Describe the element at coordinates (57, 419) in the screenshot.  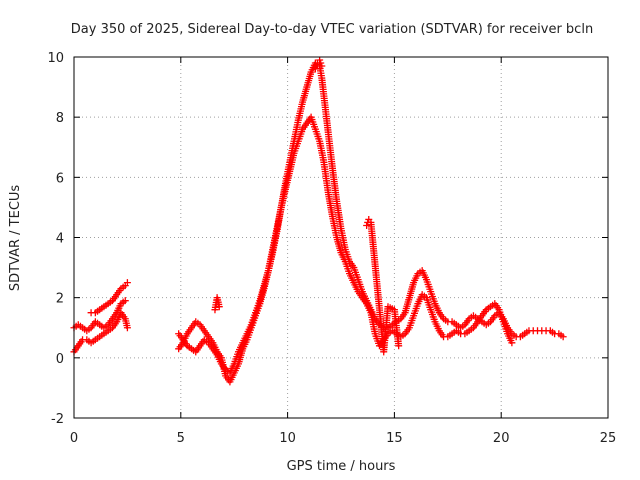
I see `y-tick-label: -2` at that location.